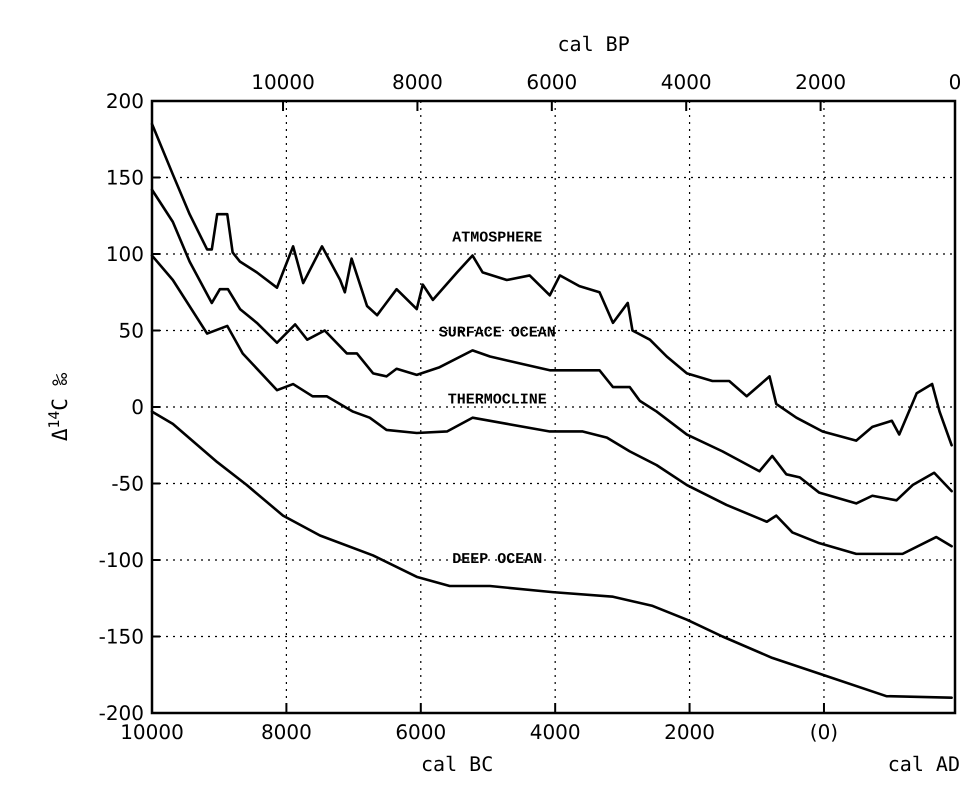 Image resolution: width=972 pixels, height=796 pixels. Describe the element at coordinates (497, 559) in the screenshot. I see `series-label: DEEP OCEAN` at that location.